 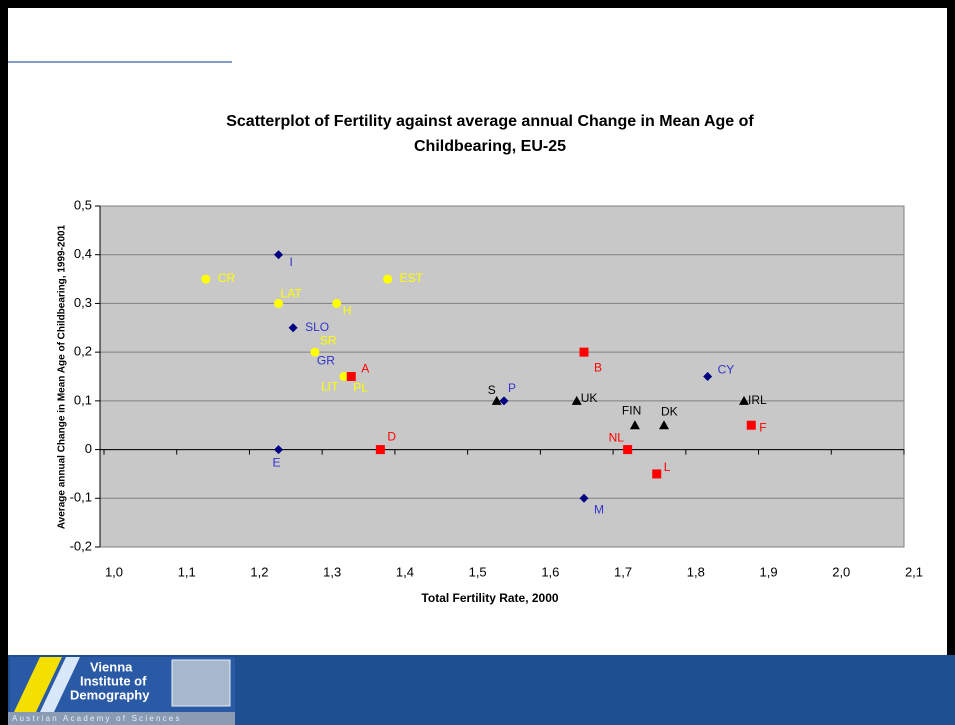 What do you see at coordinates (412, 278) in the screenshot?
I see `point-label: EST` at bounding box center [412, 278].